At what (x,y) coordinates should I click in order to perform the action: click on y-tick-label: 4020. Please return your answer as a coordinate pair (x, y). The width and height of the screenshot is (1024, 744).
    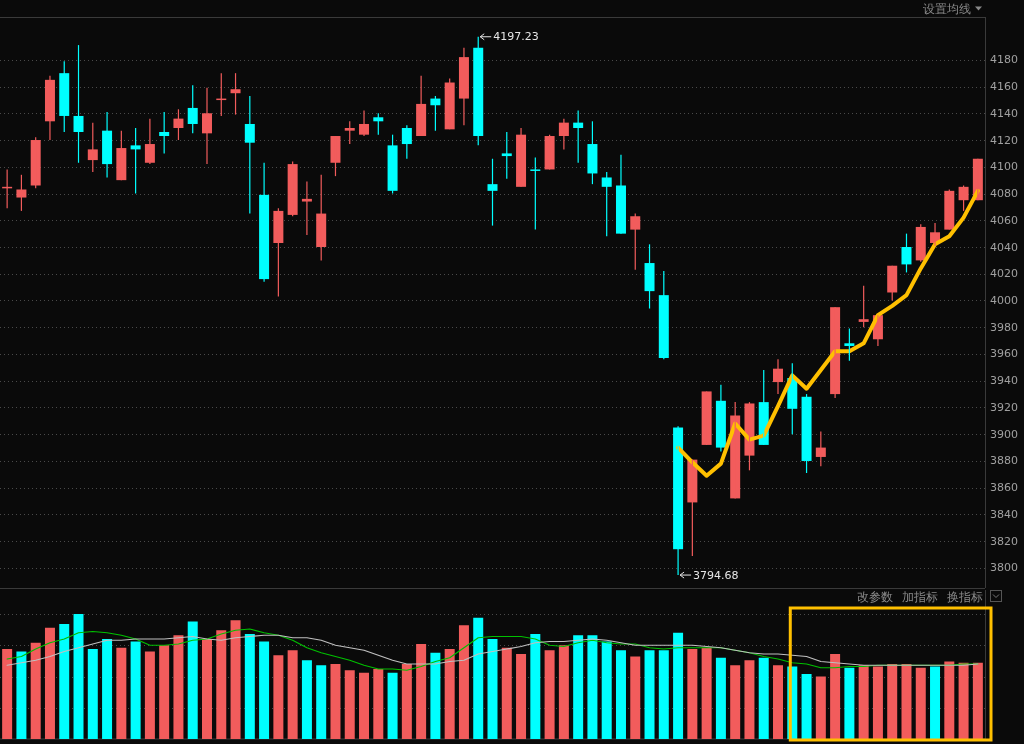
    Looking at the image, I should click on (1004, 274).